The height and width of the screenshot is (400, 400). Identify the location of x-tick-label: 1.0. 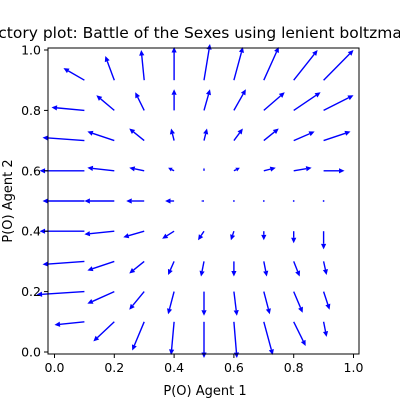
(354, 367).